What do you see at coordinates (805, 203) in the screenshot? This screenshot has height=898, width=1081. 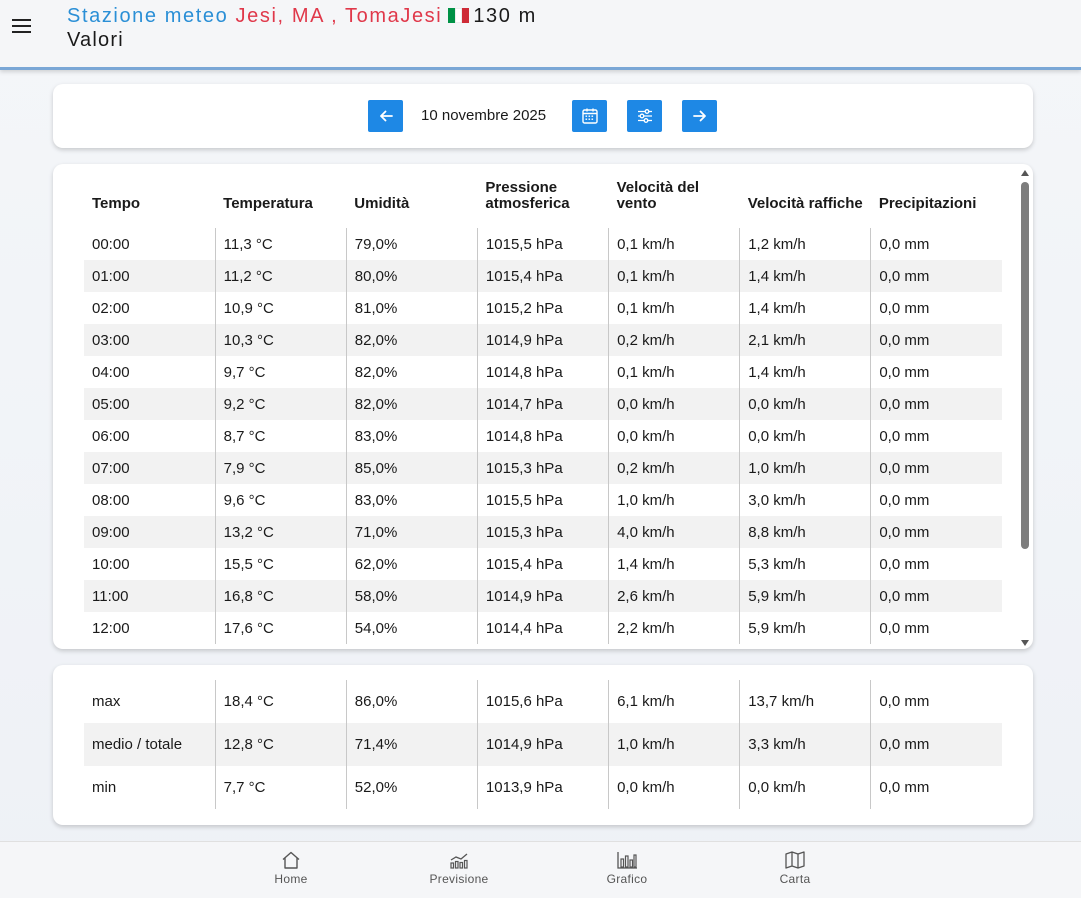 I see `column-header-gust-speed: Velocità raffiche` at bounding box center [805, 203].